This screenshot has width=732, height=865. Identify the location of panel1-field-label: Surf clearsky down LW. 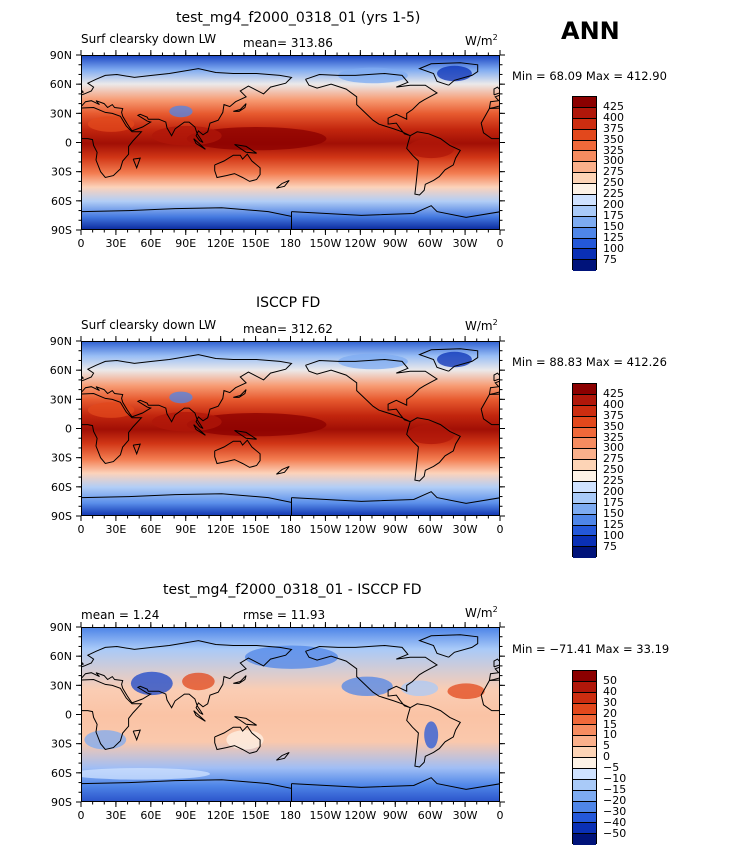
(149, 39).